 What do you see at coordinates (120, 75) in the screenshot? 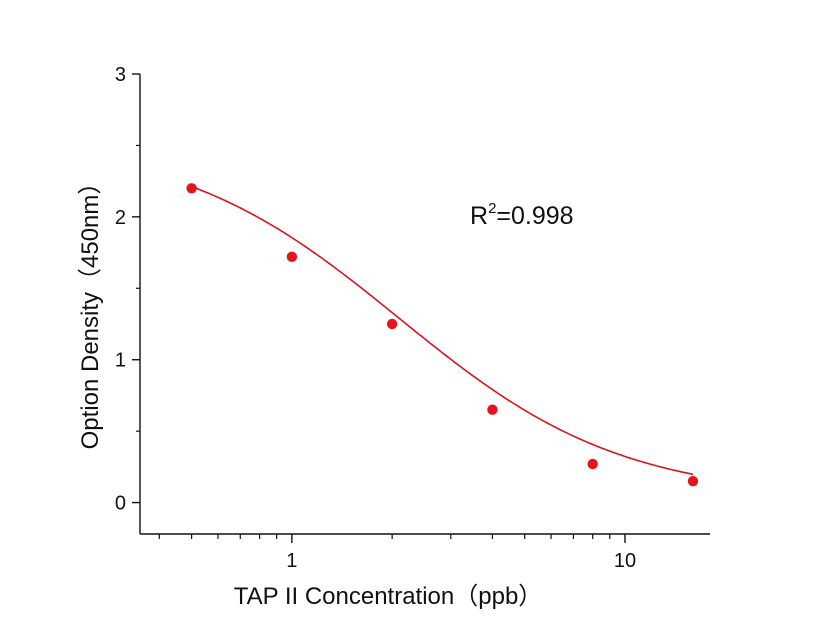
I see `y-tick-label: 3` at bounding box center [120, 75].